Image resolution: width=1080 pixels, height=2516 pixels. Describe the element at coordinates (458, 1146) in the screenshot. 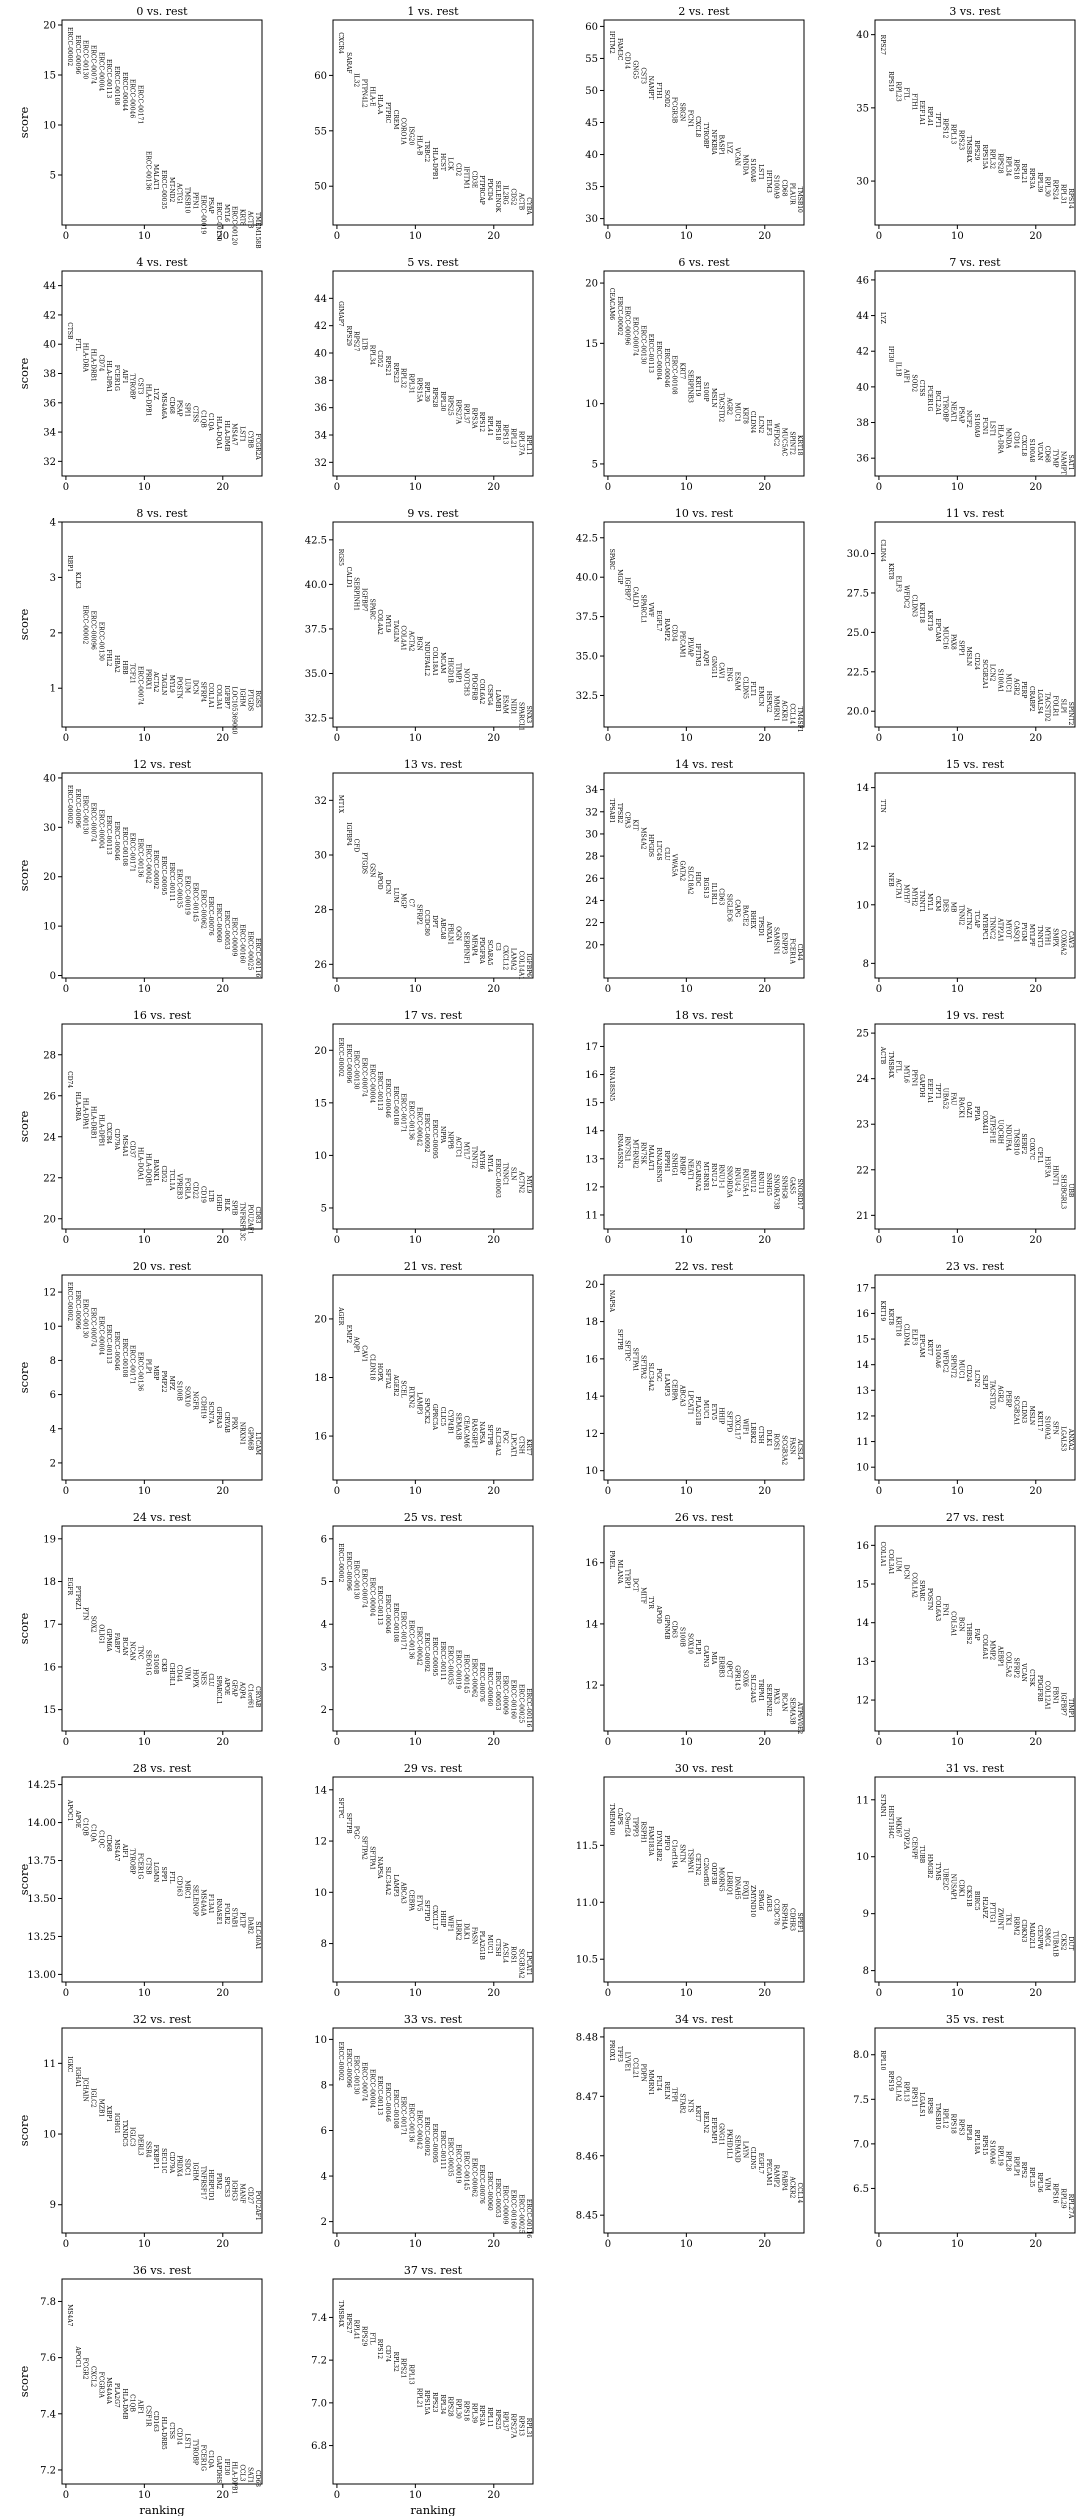

I see `gene-label: ACTC1` at that location.